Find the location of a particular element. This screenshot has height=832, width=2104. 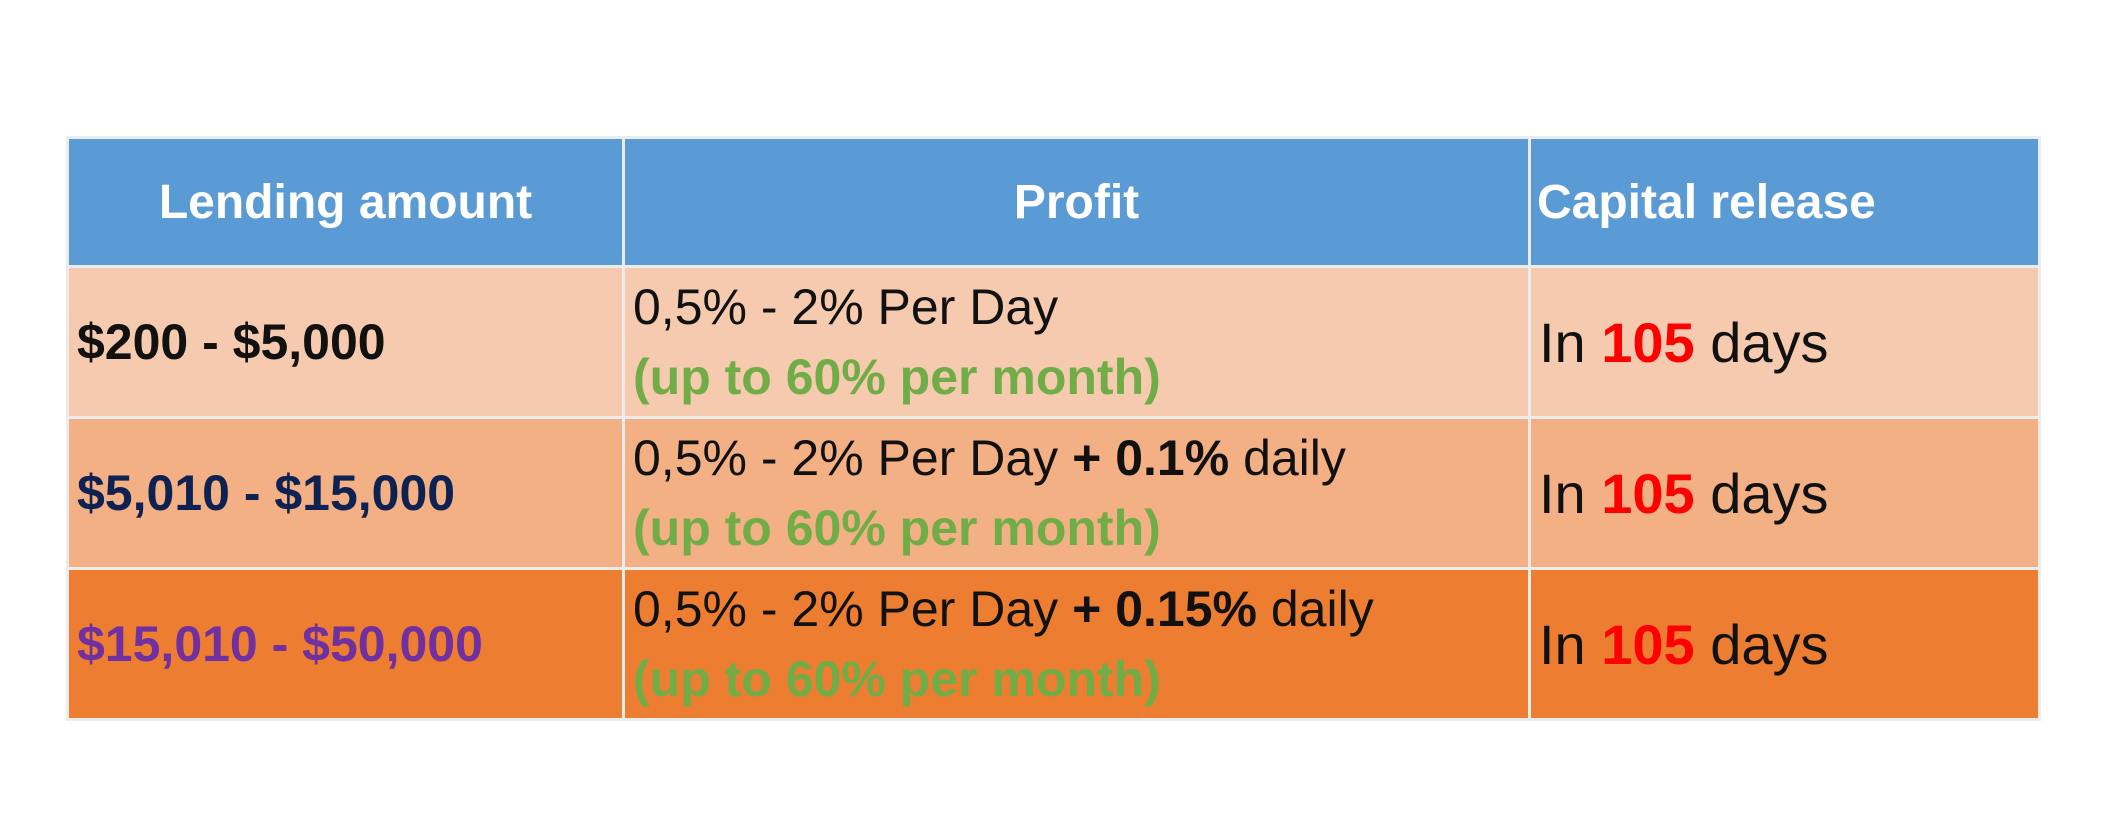

amount-value: $15,010 - $50,000 is located at coordinates (280, 644).